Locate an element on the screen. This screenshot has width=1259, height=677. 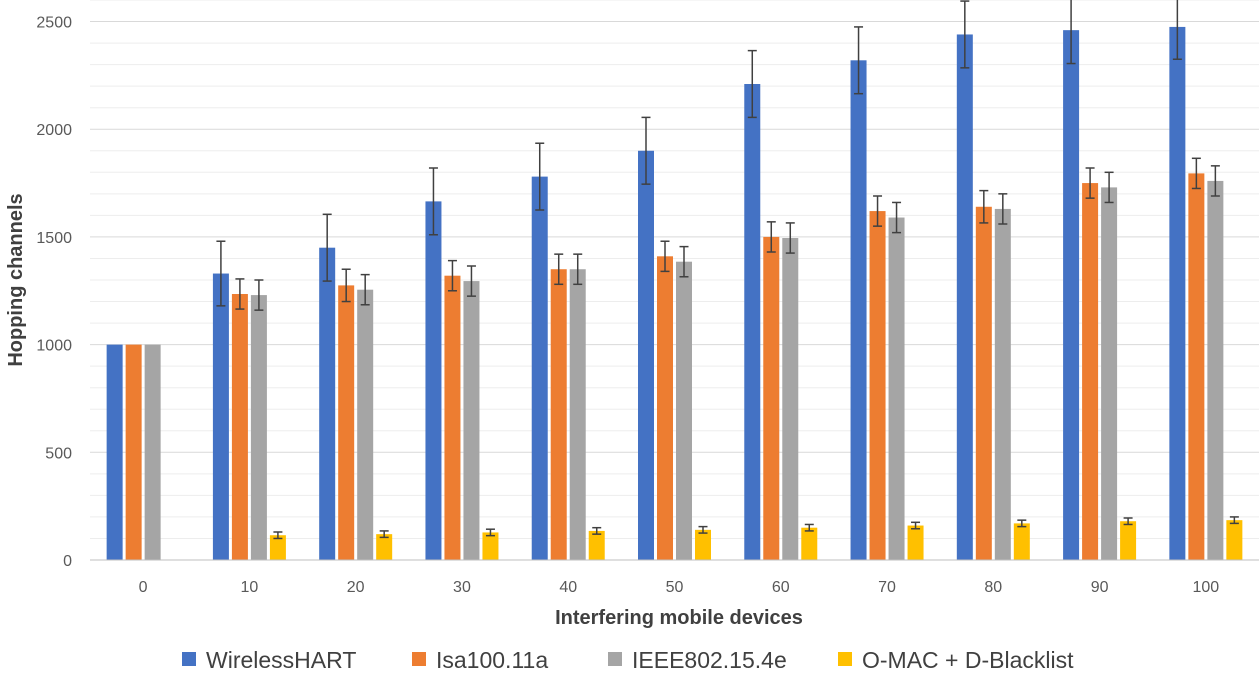
y-tick-label: 500 is located at coordinates (58, 453).